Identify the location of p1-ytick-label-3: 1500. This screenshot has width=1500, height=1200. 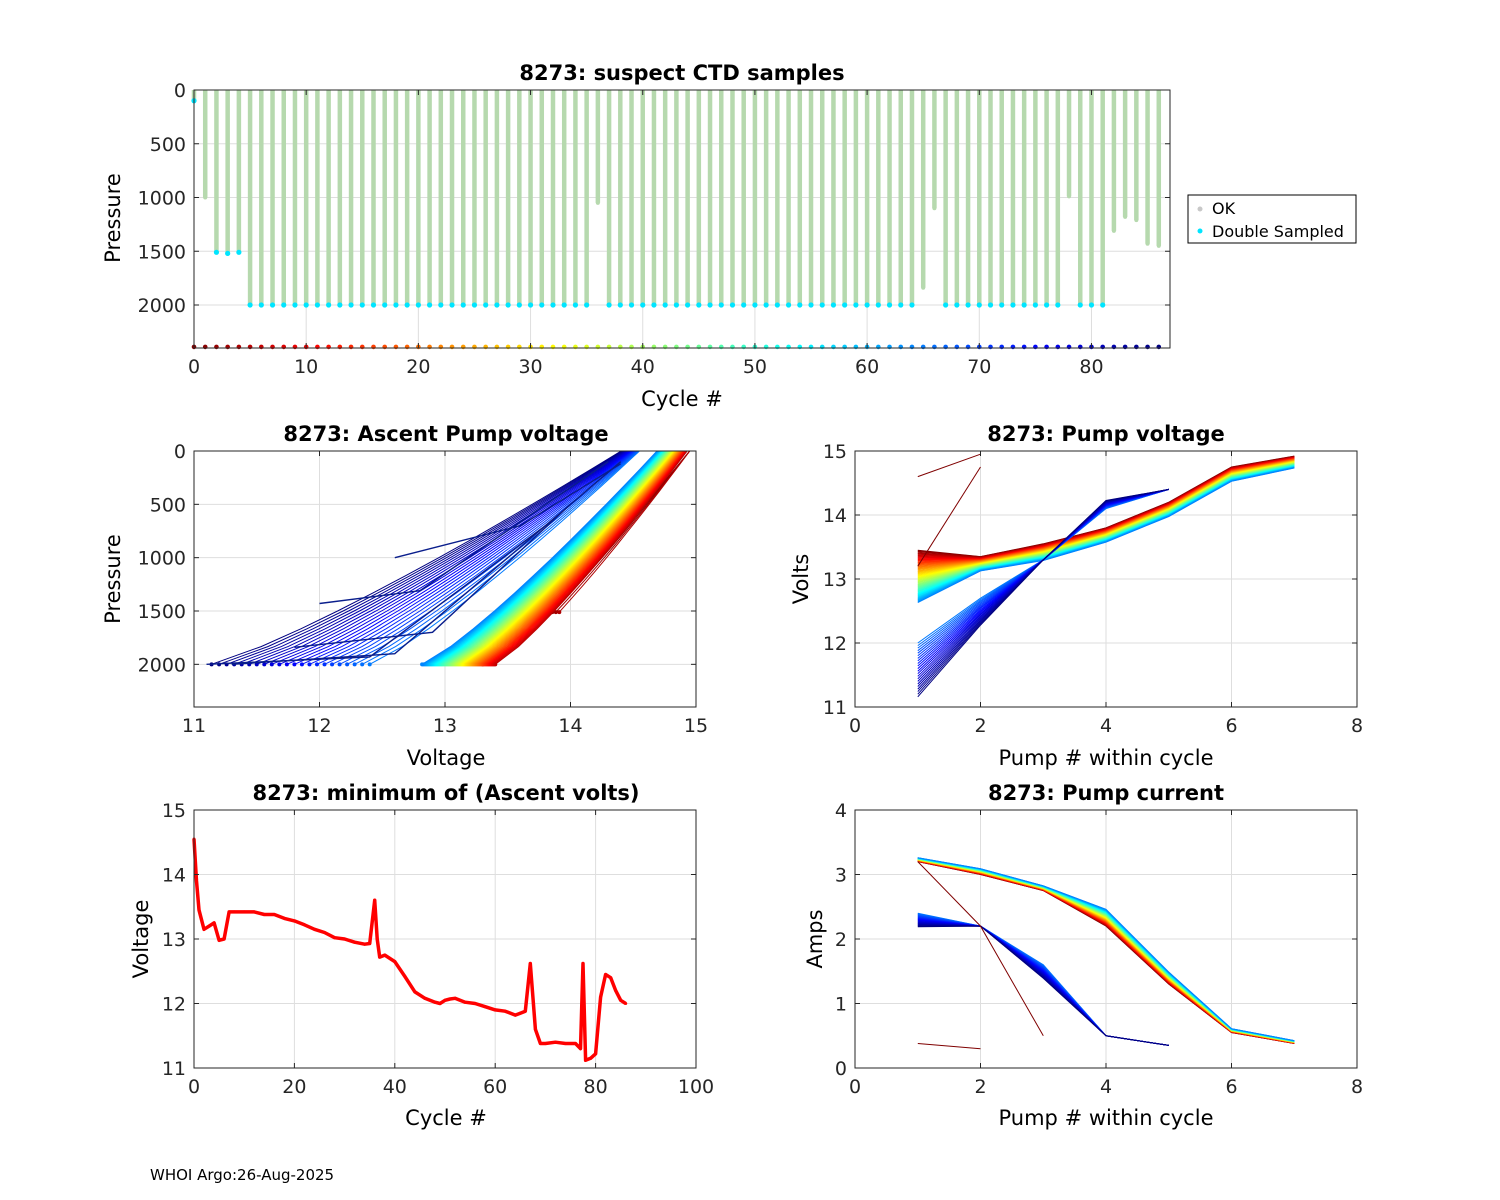
(162, 252).